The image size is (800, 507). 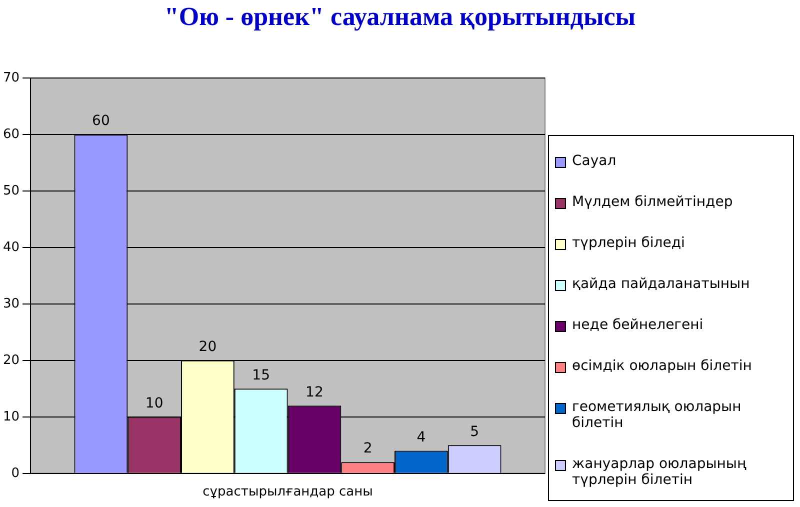 I want to click on chart-title: "Ою - өрнек" сауалнама қорытындысы, so click(x=400, y=17).